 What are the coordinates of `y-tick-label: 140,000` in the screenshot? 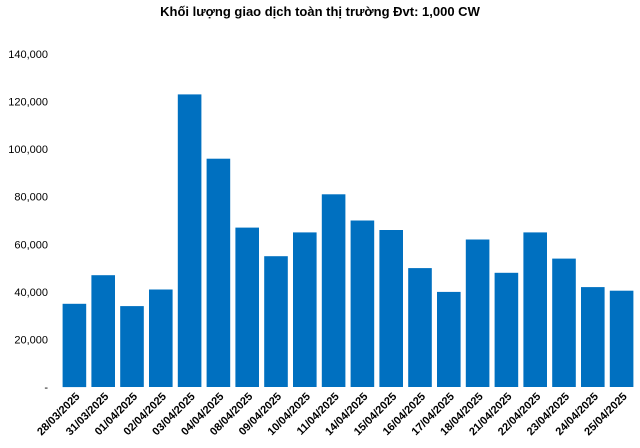 It's located at (28, 55).